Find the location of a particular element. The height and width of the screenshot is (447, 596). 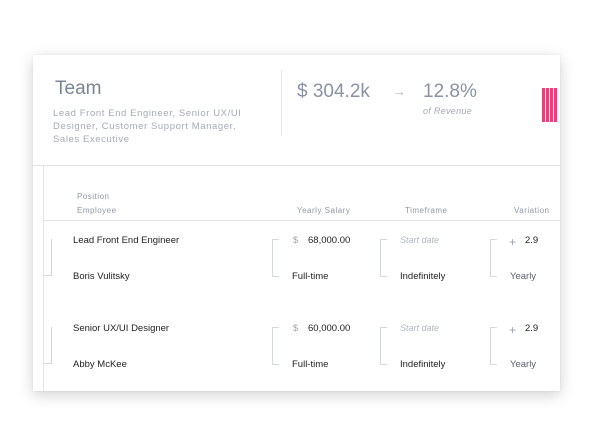

revenue-bar-icon is located at coordinates (550, 105).